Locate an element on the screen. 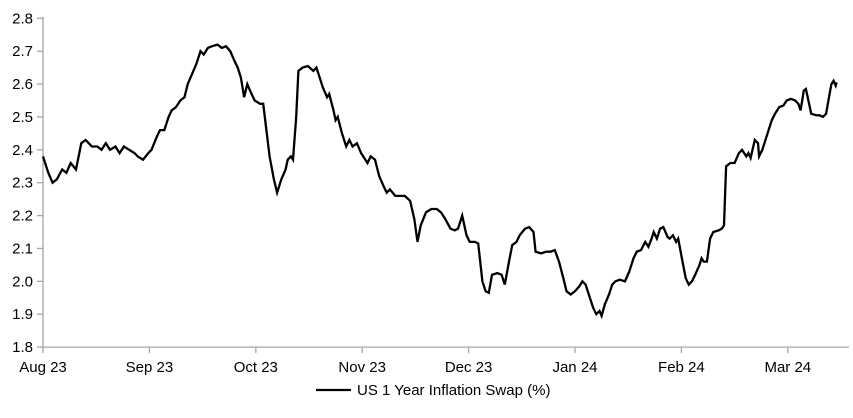  y-tick-label: 1.9 is located at coordinates (22, 314).